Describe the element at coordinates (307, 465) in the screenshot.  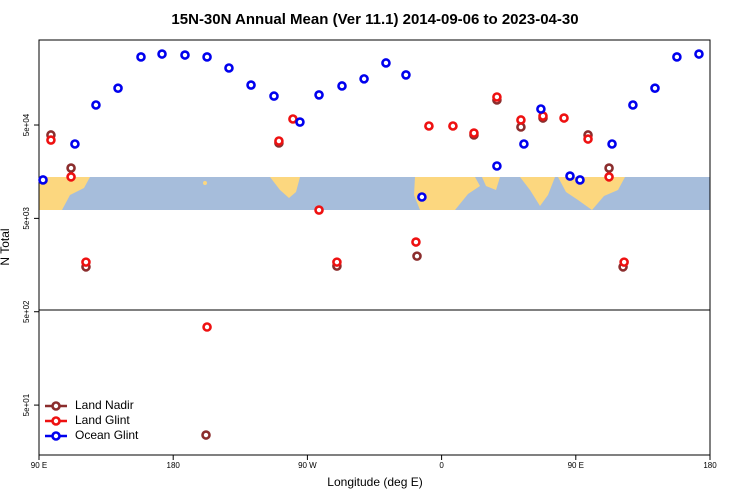
I see `x-tick-label: 90 W` at that location.